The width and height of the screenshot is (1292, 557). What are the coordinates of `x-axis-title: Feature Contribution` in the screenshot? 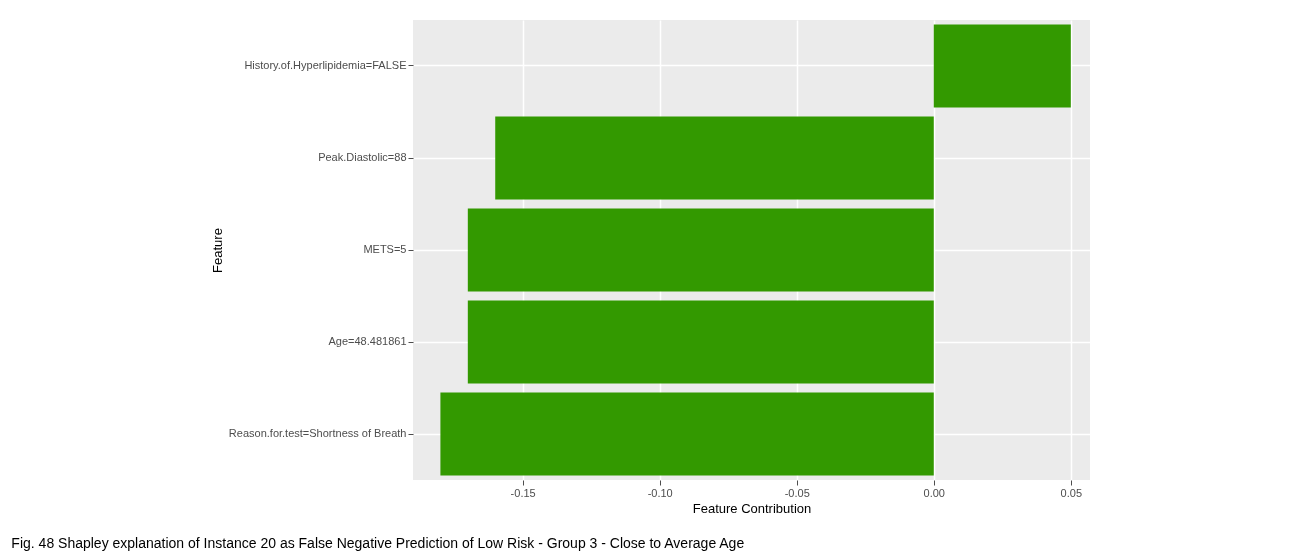 It's located at (752, 508).